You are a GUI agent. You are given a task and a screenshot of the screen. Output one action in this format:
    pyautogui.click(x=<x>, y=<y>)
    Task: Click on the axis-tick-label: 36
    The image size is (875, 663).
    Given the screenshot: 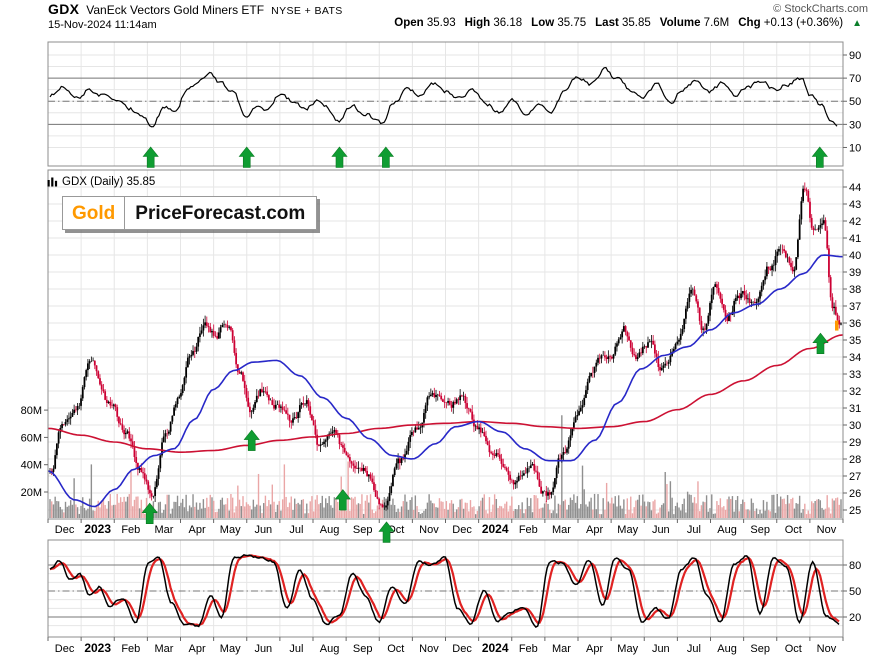 What is the action you would take?
    pyautogui.click(x=855, y=324)
    